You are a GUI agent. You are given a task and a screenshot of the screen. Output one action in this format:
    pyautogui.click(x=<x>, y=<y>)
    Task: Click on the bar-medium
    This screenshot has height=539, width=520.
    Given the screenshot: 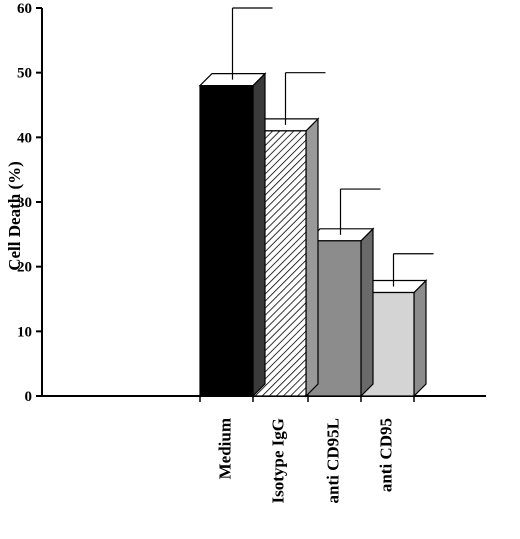 What is the action you would take?
    pyautogui.click(x=232, y=235)
    